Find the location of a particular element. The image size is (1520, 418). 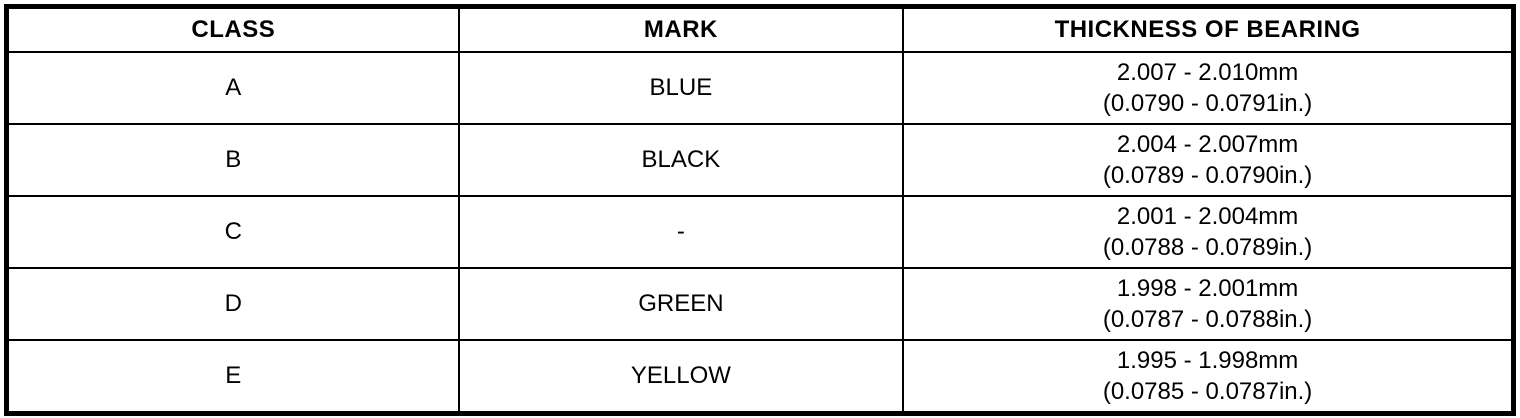

thickness-in: (0.0788 - 0.0789in.) is located at coordinates (1207, 247).